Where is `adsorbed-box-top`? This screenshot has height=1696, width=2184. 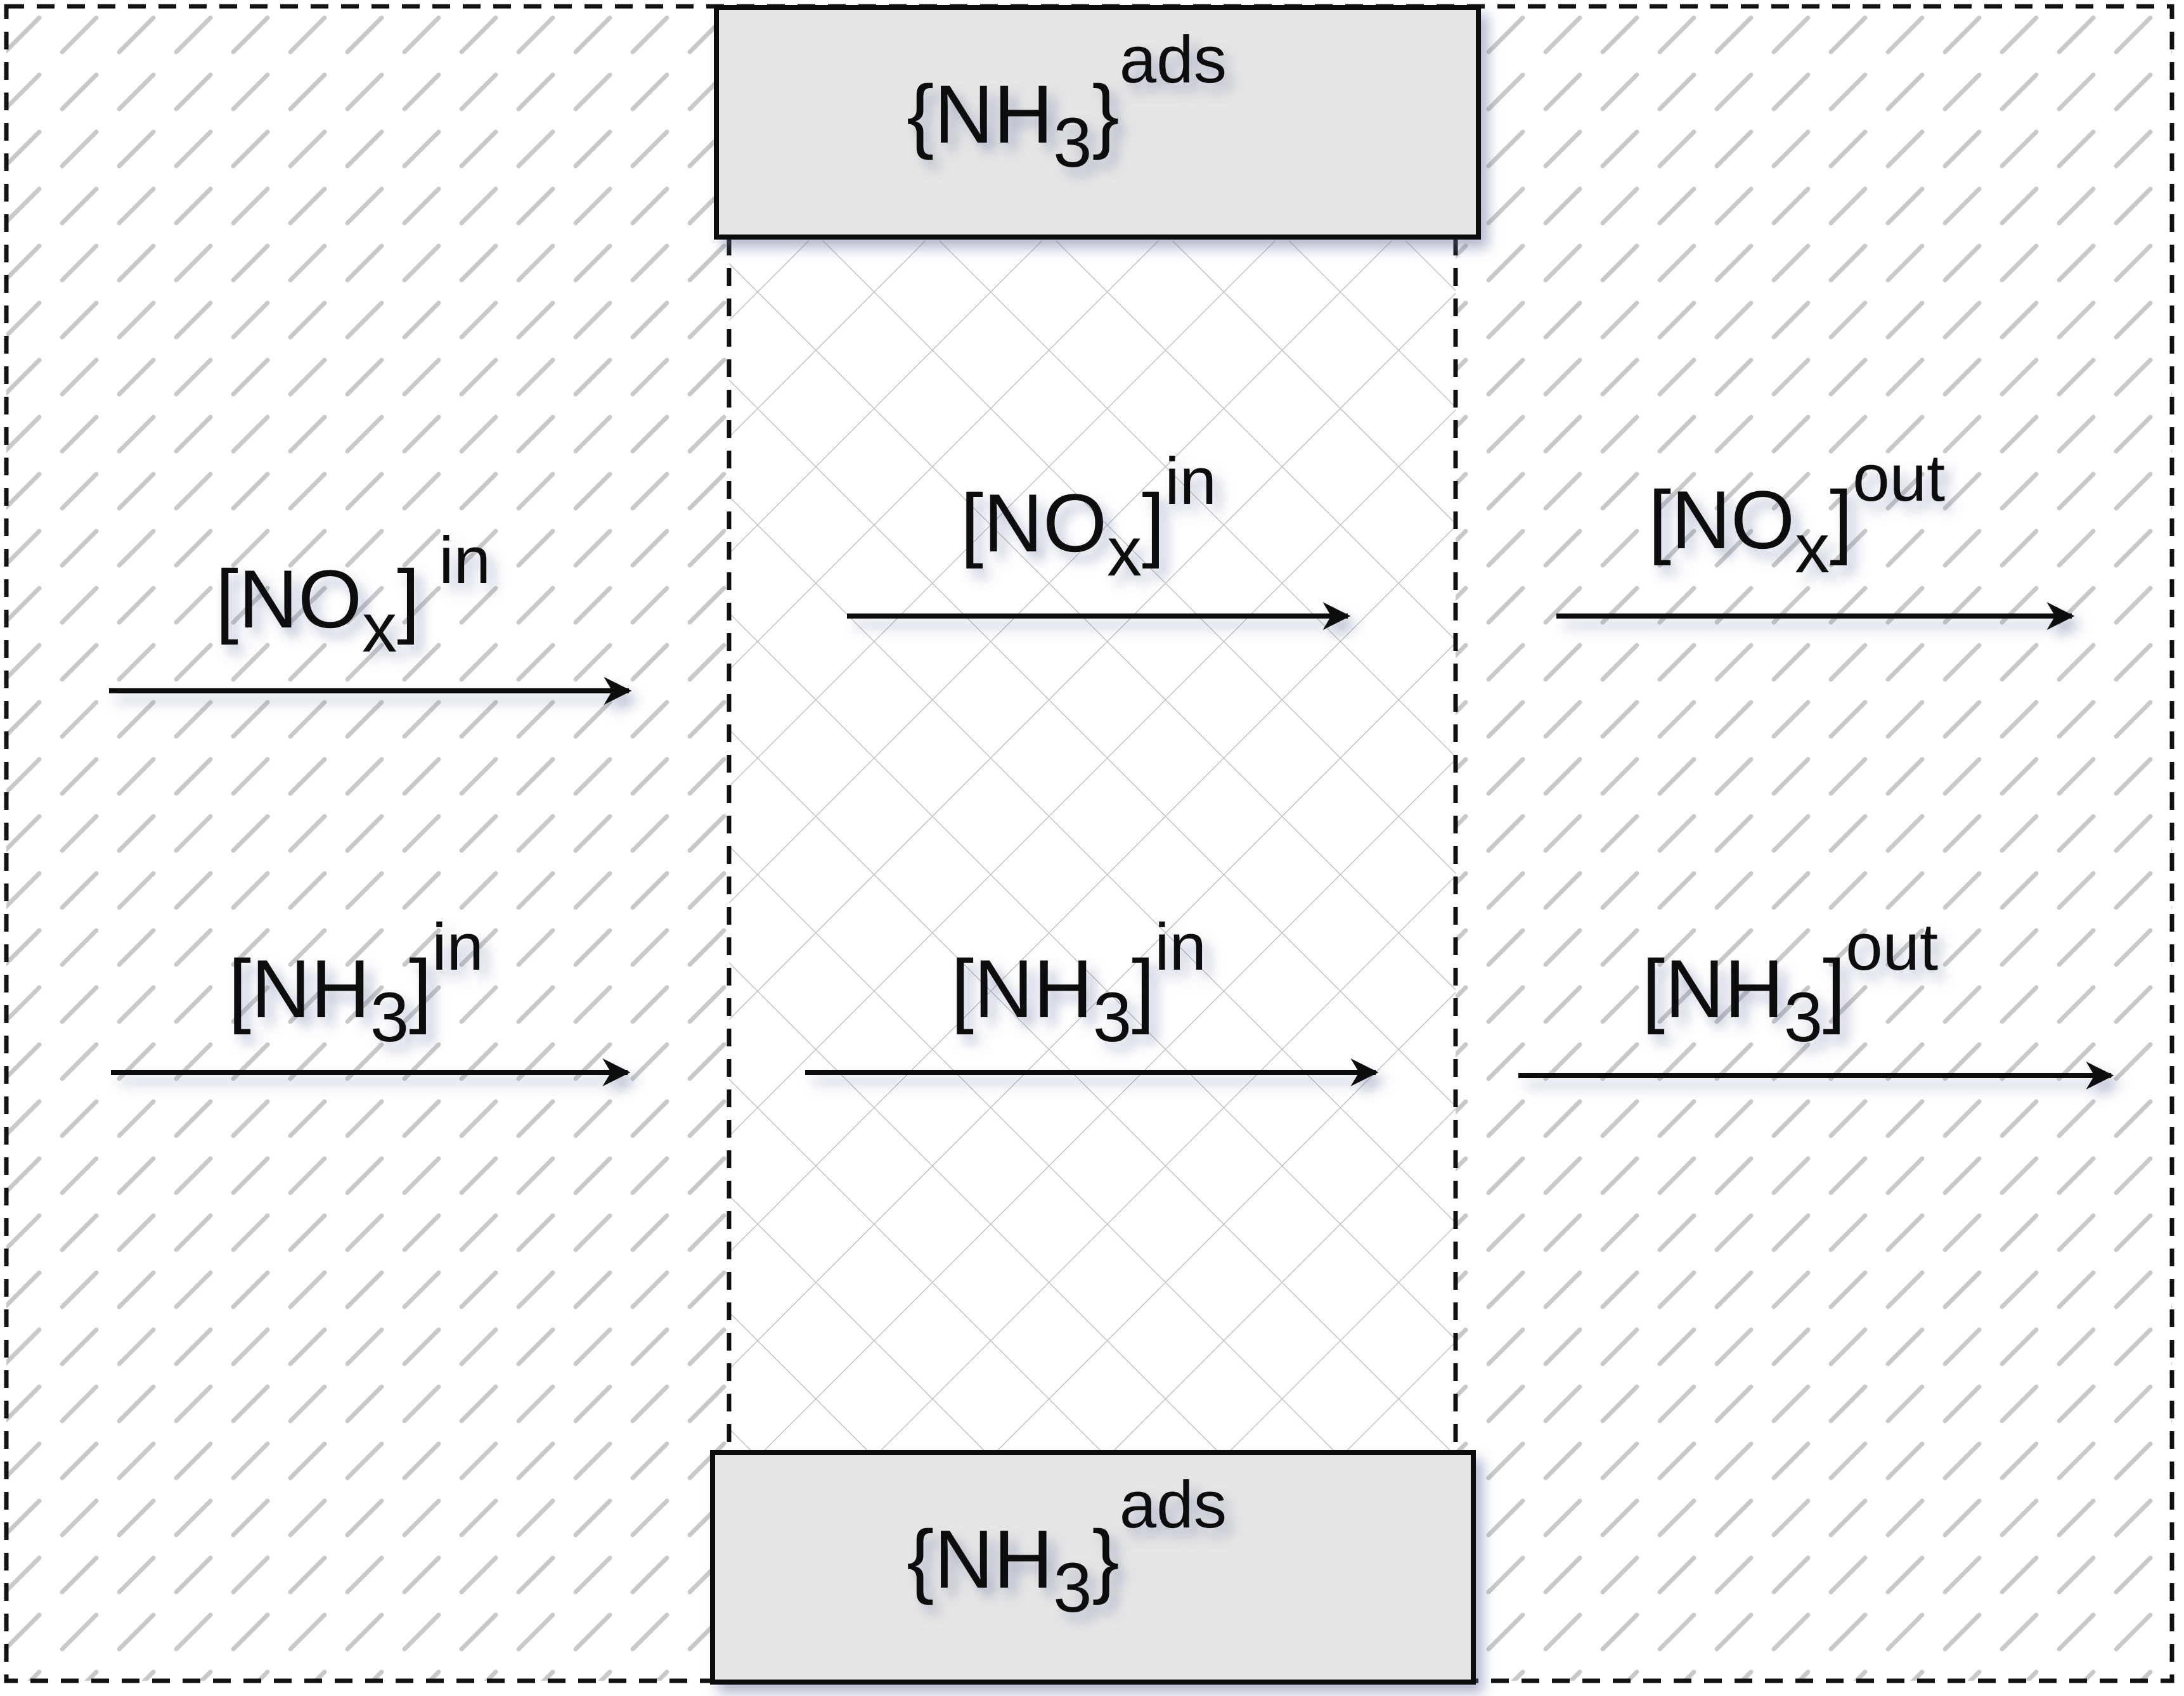
adsorbed-box-top is located at coordinates (1097, 122).